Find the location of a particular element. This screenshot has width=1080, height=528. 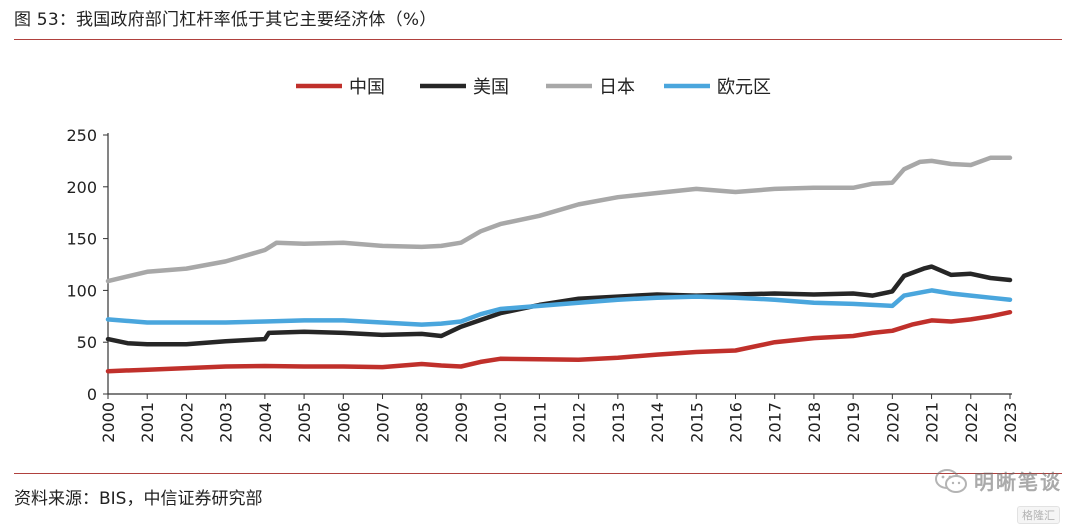

wechat-icon is located at coordinates (951, 480).